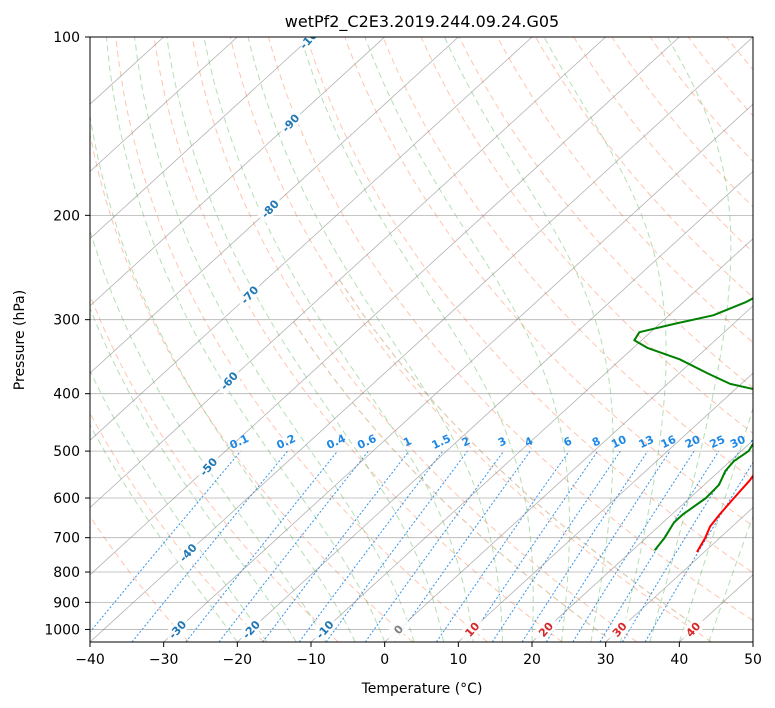 The width and height of the screenshot is (775, 708). I want to click on mixing-ratio-label: 30, so click(738, 442).